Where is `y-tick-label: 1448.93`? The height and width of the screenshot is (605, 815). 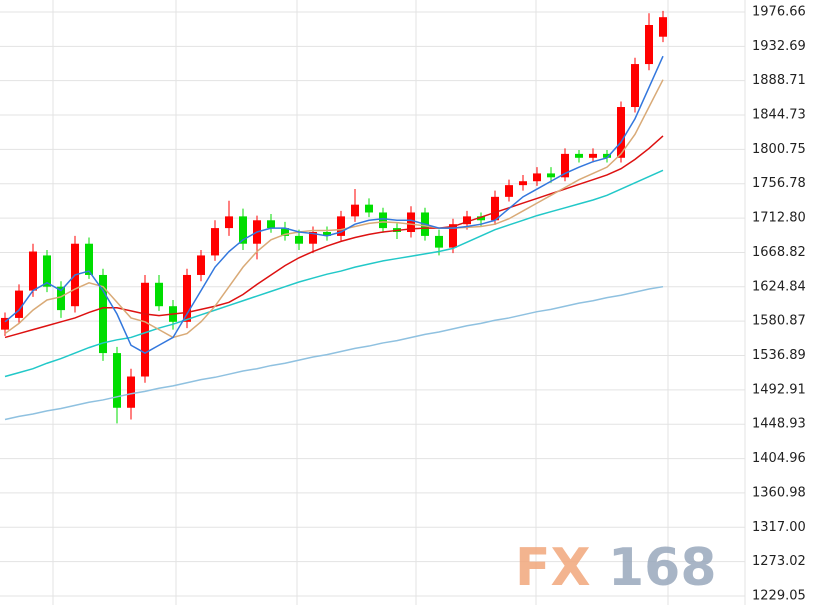
y-tick-label: 1448.93 is located at coordinates (779, 424).